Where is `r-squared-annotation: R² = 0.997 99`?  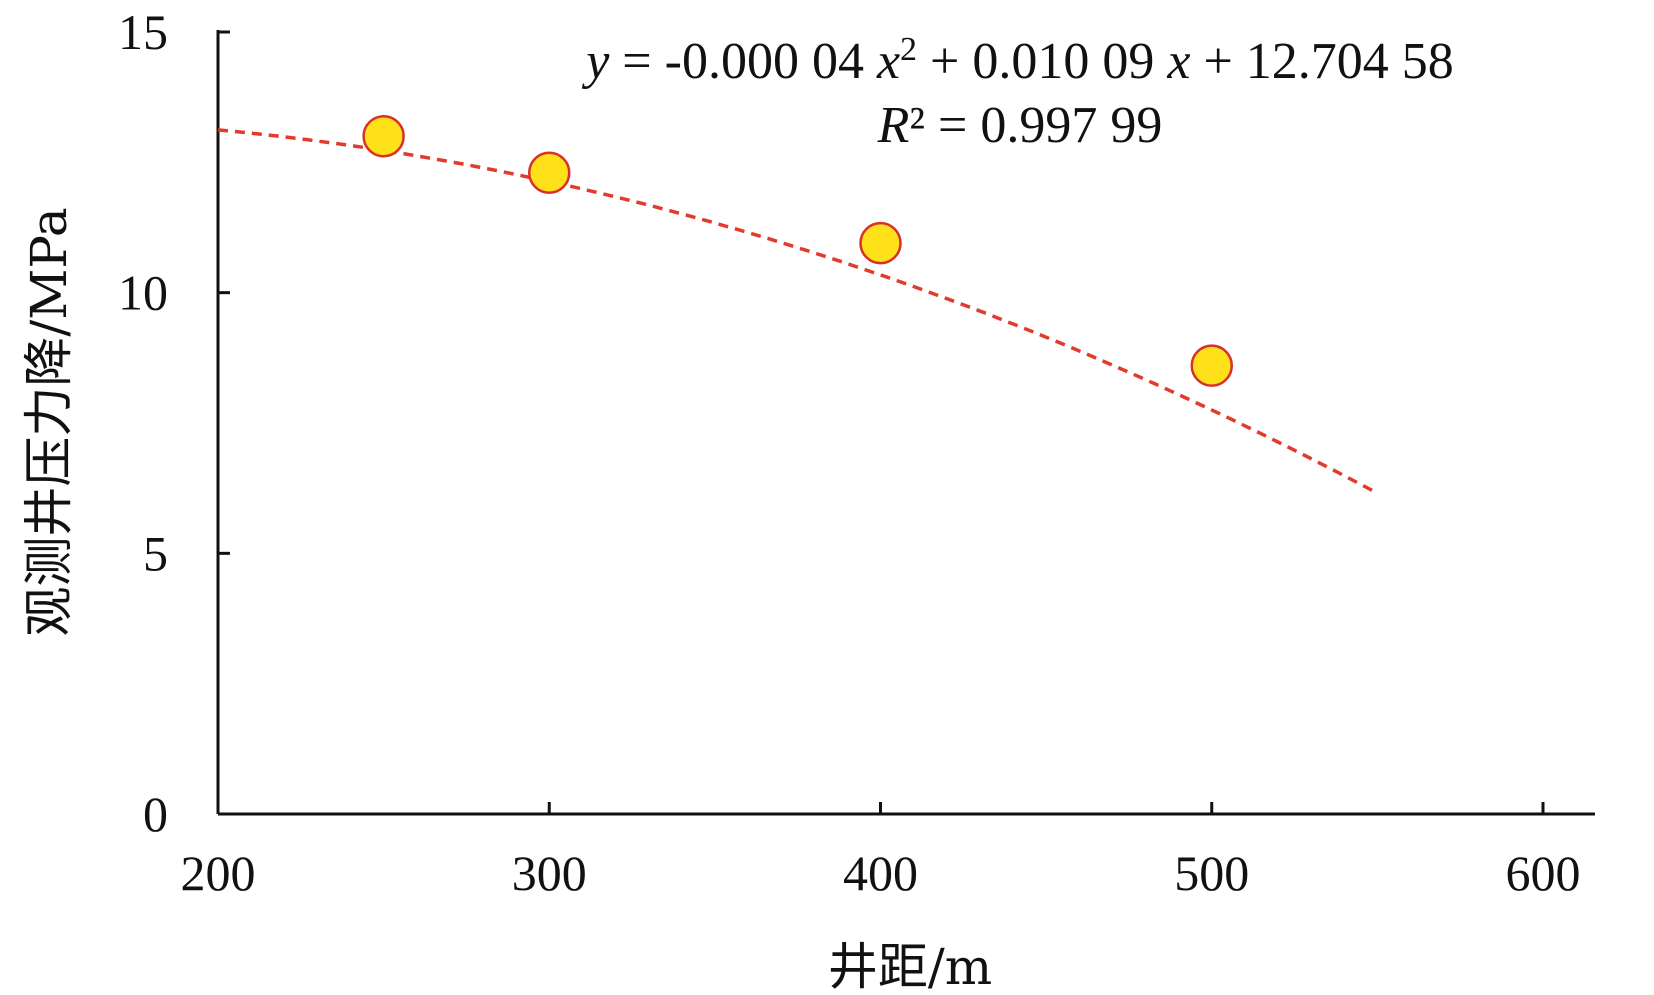 r-squared-annotation: R² = 0.997 99 is located at coordinates (1020, 125).